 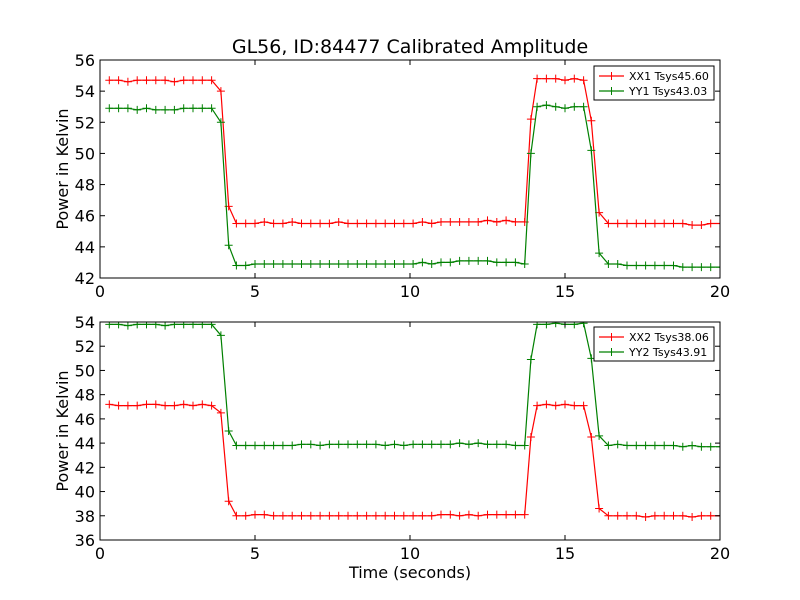 I want to click on legend-label: XX2 Tsys38.06, so click(x=669, y=337).